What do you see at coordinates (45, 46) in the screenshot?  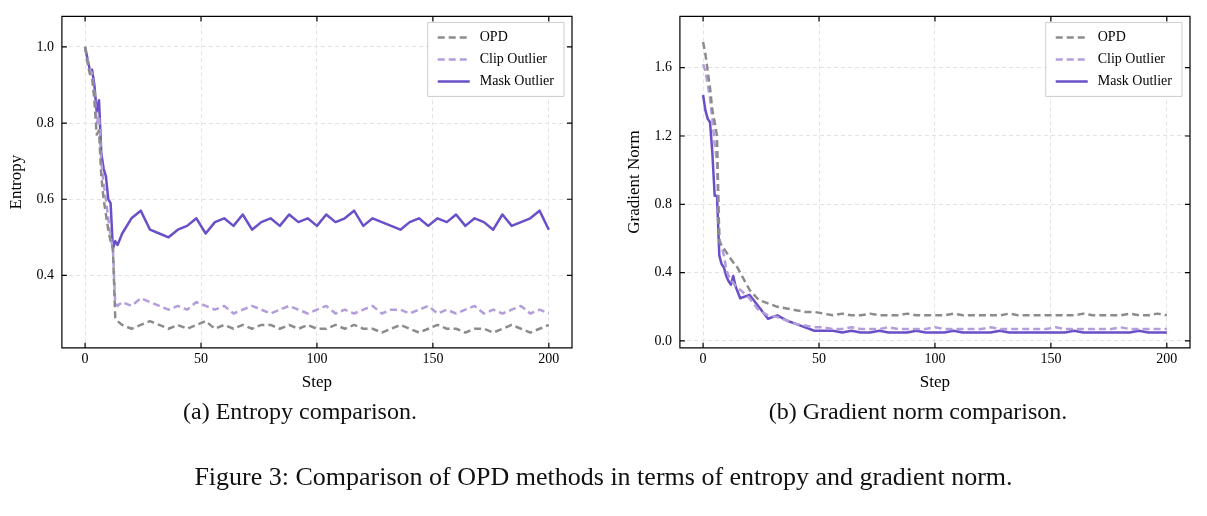 I see `y-tick-label: 1.0` at bounding box center [45, 46].